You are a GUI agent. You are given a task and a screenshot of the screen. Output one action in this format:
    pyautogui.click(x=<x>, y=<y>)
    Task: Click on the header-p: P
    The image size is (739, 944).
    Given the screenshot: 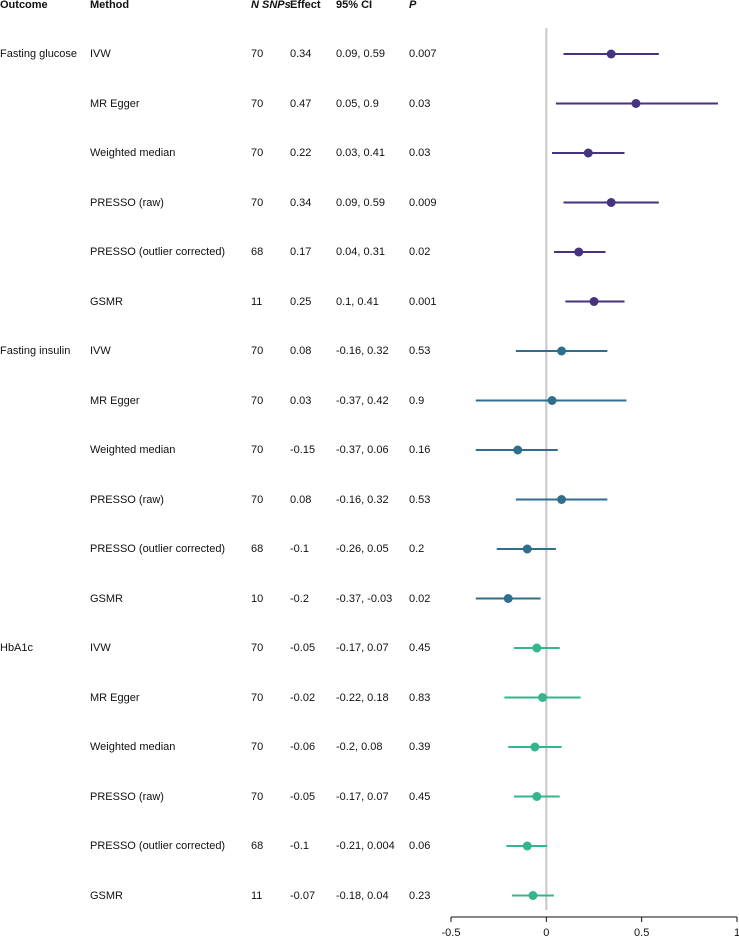 What is the action you would take?
    pyautogui.click(x=413, y=5)
    